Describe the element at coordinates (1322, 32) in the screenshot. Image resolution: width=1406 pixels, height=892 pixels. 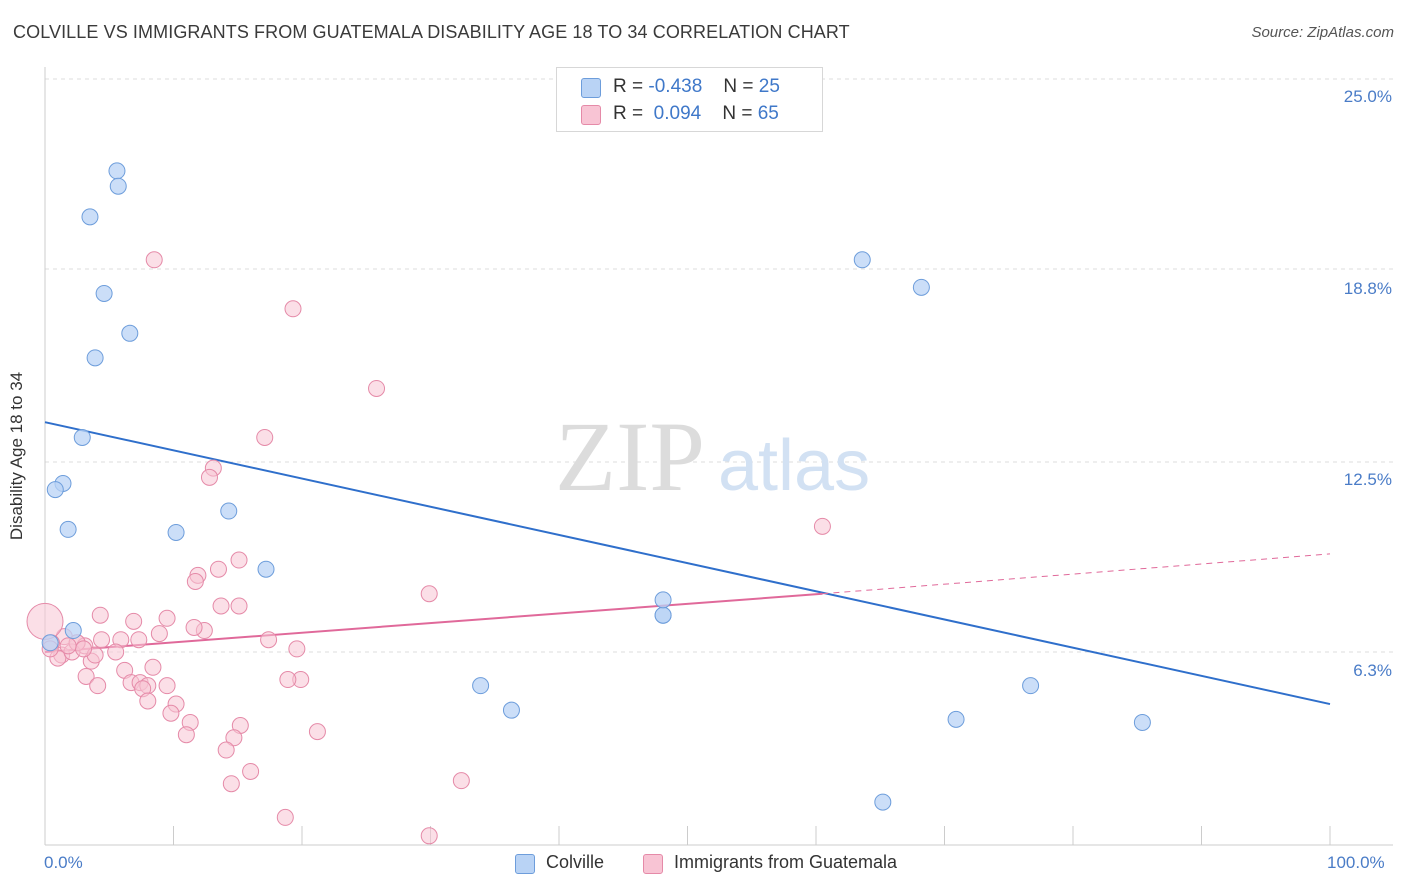
I see `source-label: Source: ZipAtlas.com` at that location.